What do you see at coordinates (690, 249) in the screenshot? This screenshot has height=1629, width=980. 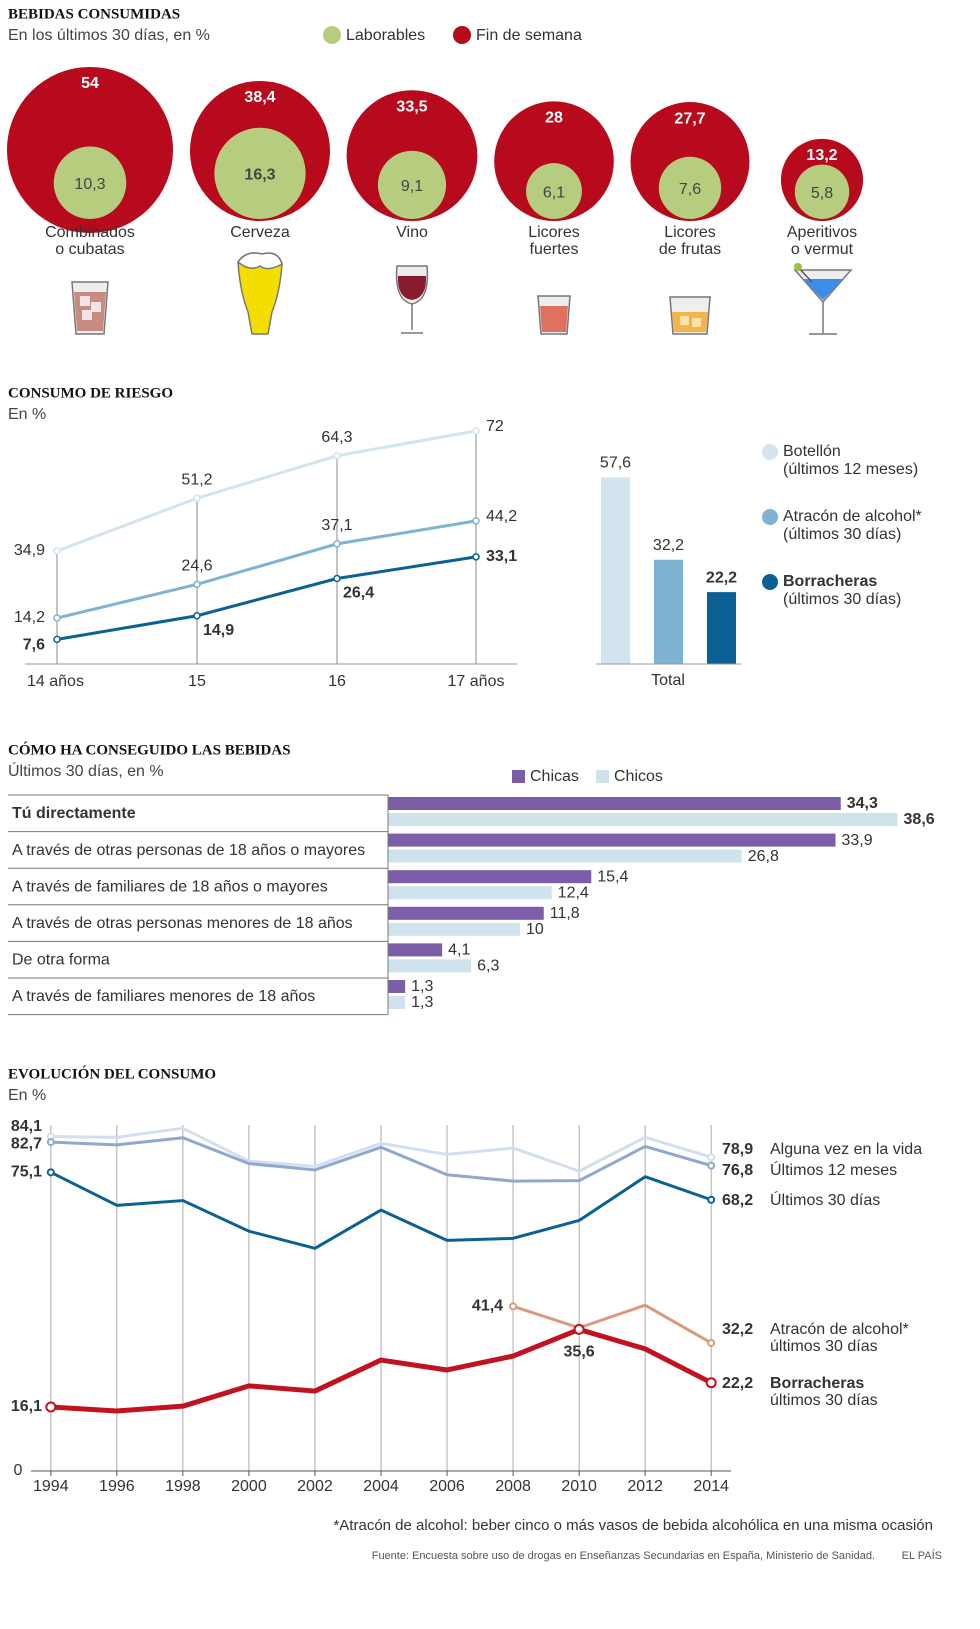 I see `category-label: de frutas` at bounding box center [690, 249].